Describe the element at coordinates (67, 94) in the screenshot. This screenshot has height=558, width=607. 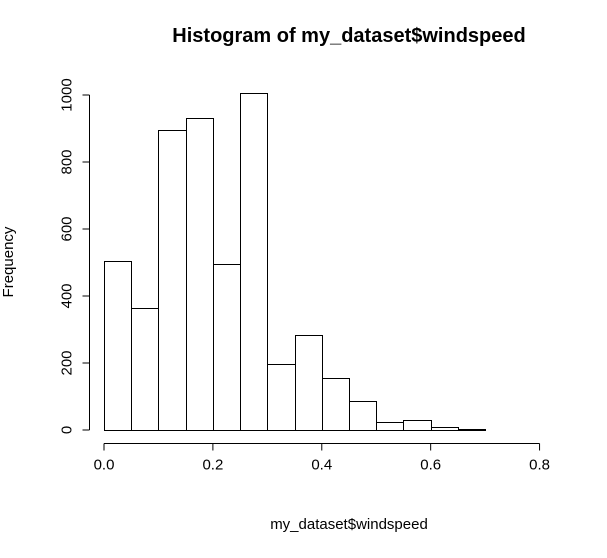
I see `y-tick-label: 1000` at that location.